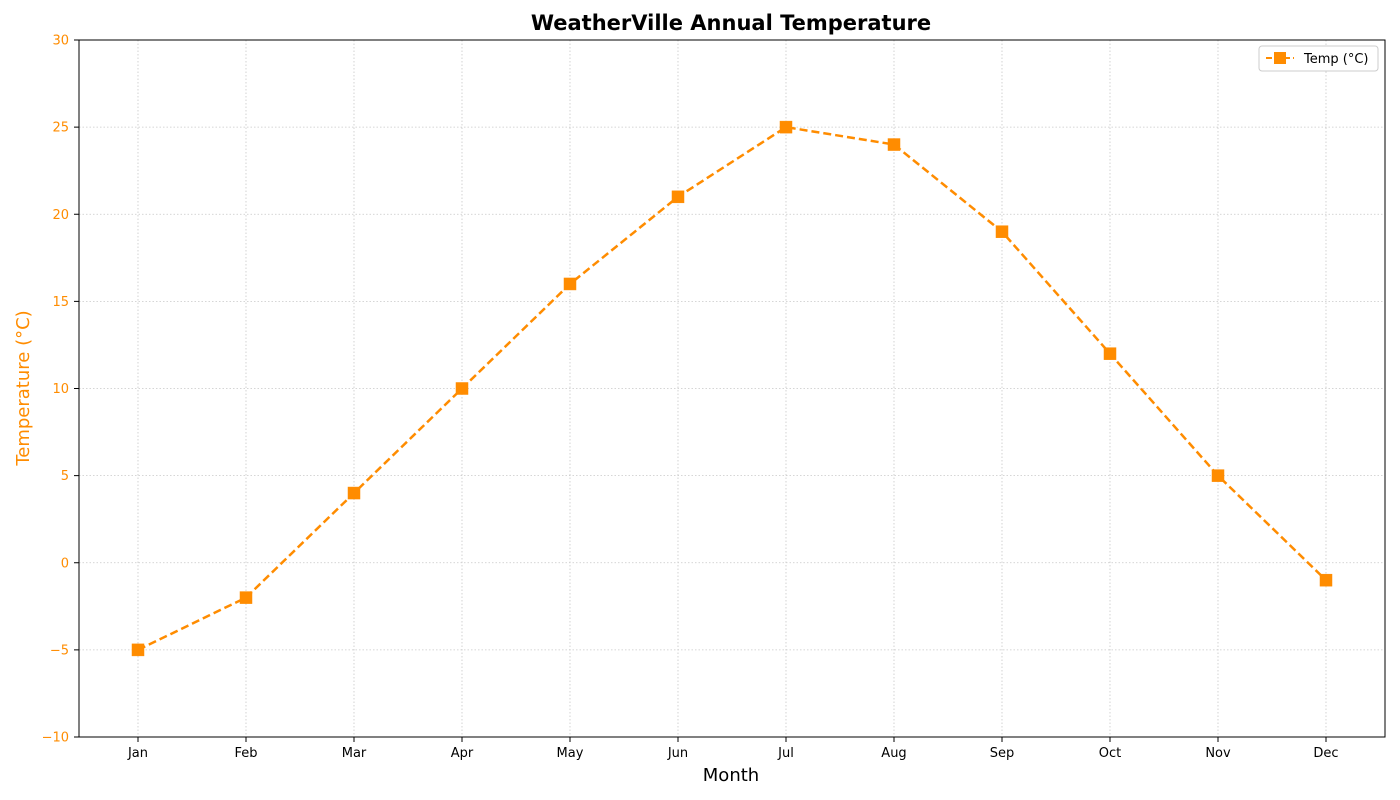 The height and width of the screenshot is (800, 1400). Describe the element at coordinates (786, 127) in the screenshot. I see `data-point-jul` at that location.